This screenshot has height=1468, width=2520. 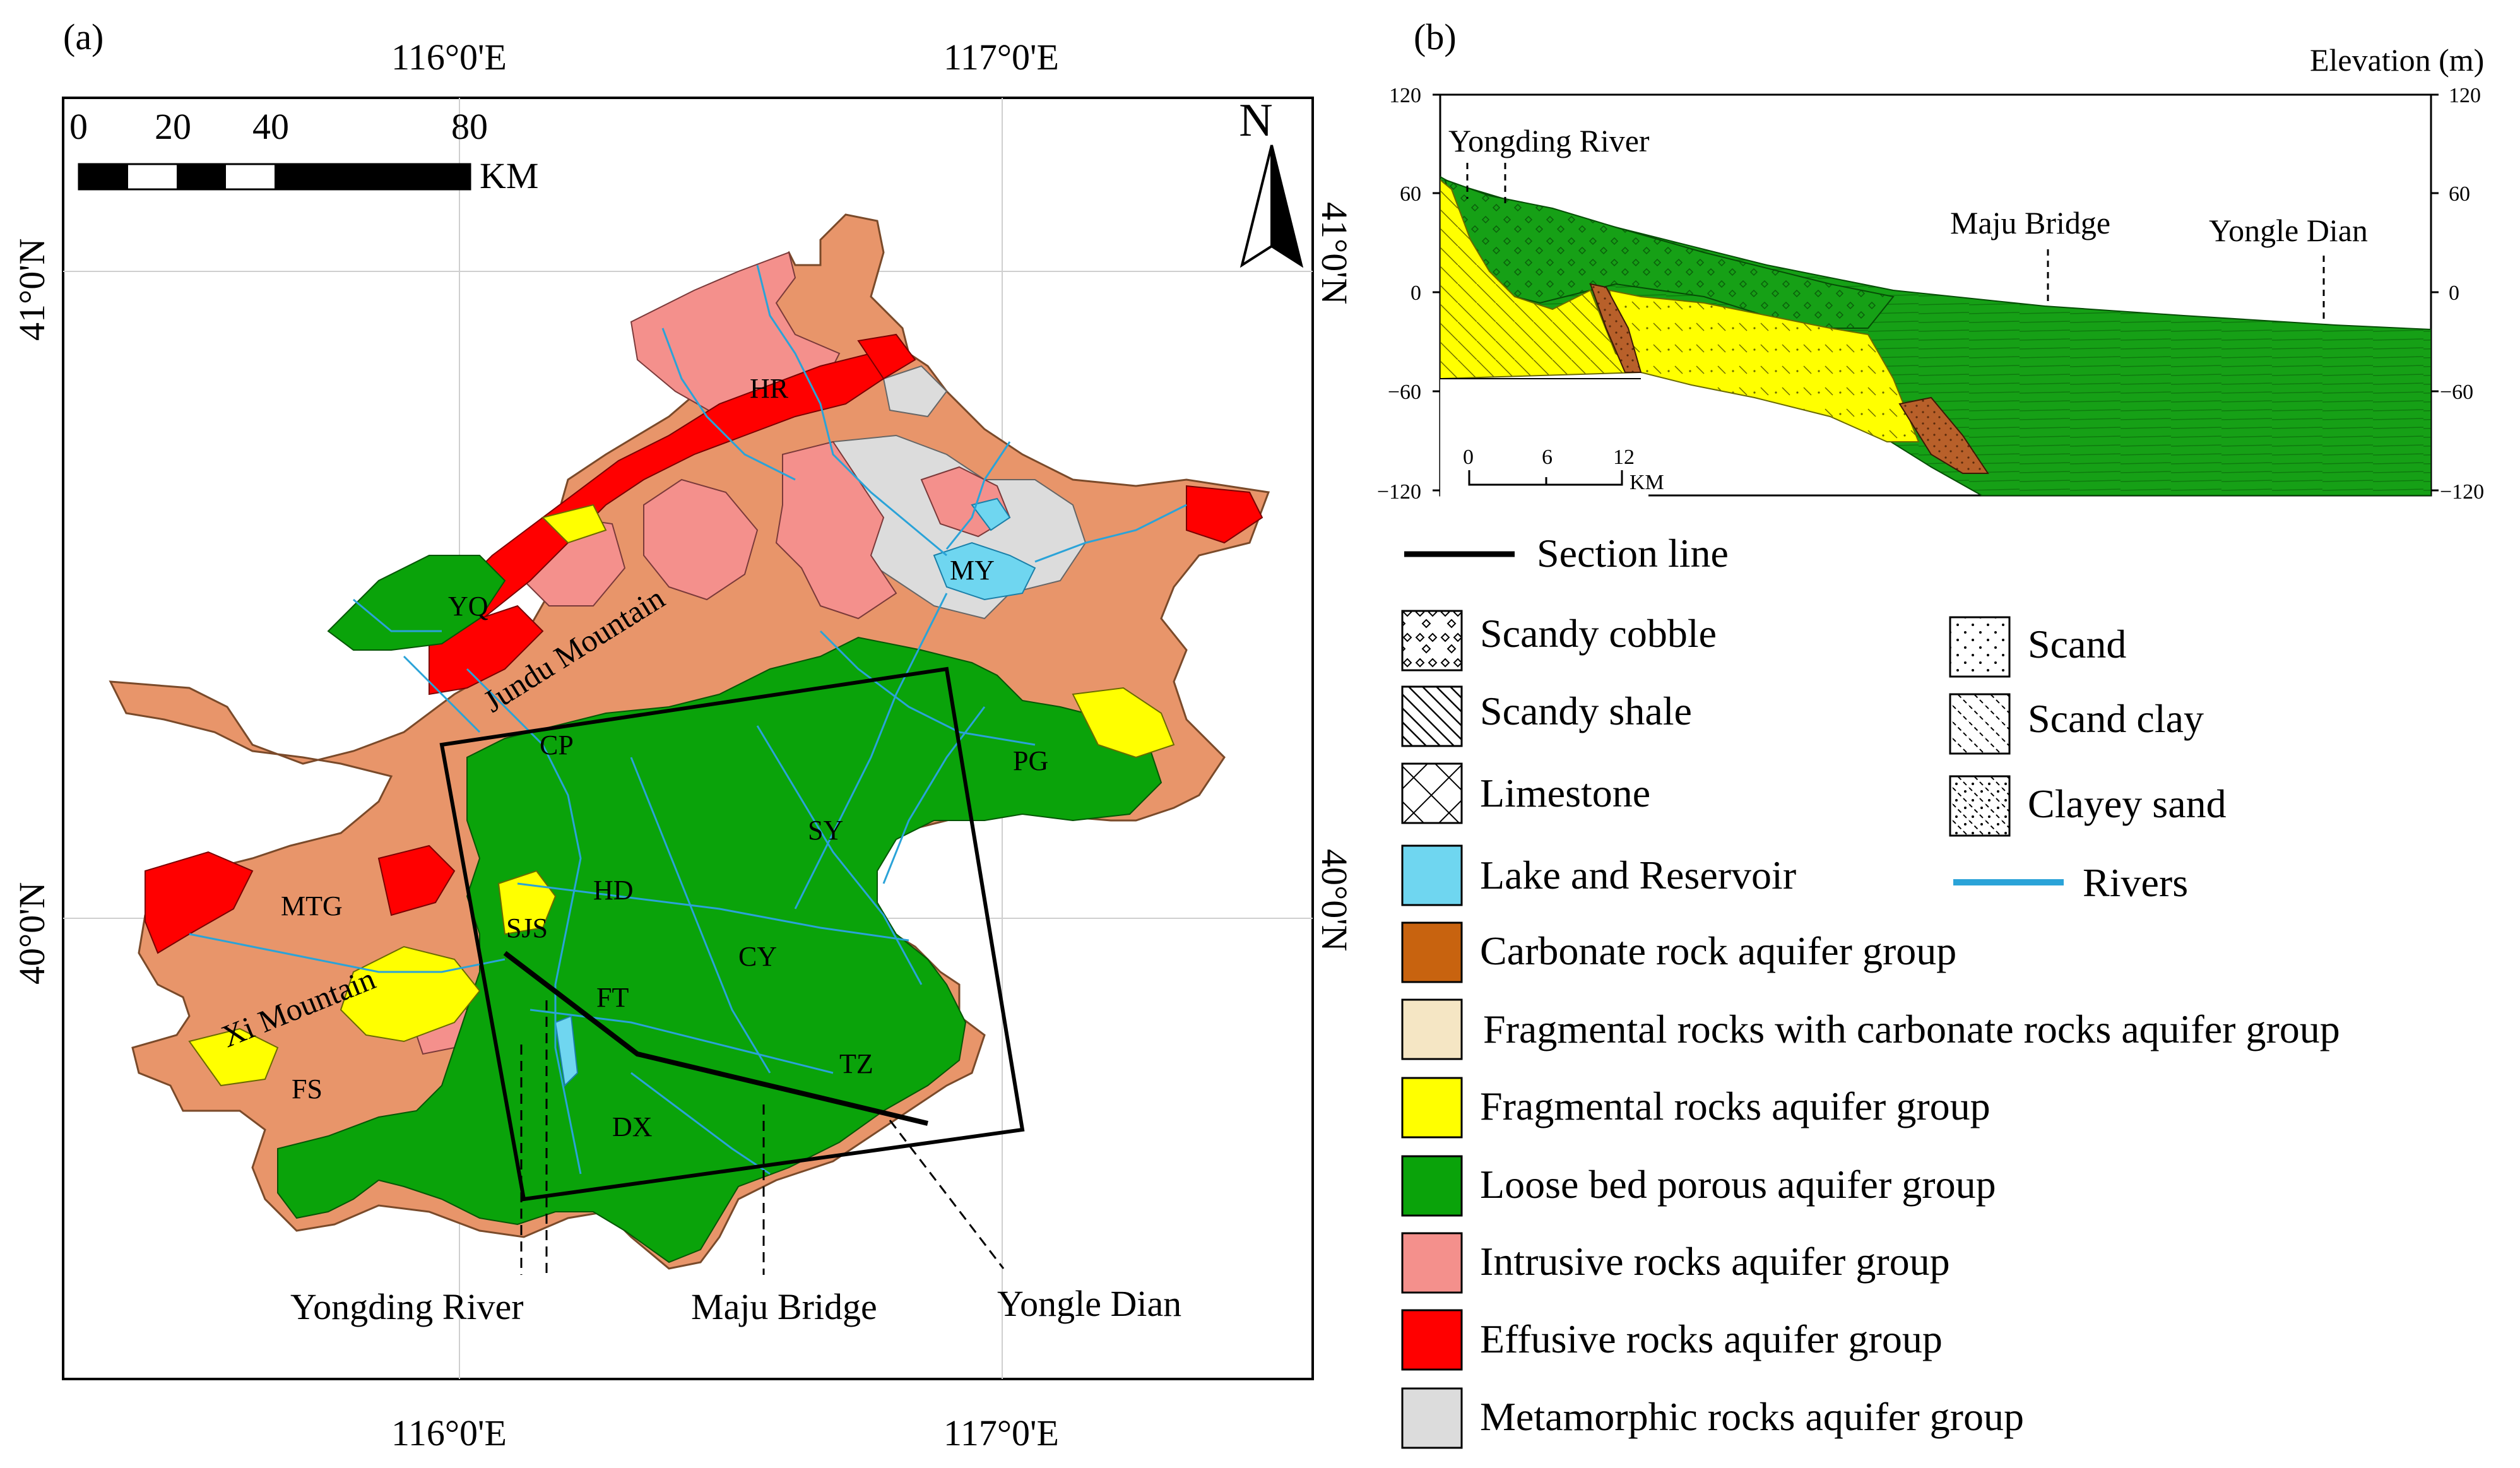 What do you see at coordinates (1416, 293) in the screenshot?
I see `left-tick-0: 0` at bounding box center [1416, 293].